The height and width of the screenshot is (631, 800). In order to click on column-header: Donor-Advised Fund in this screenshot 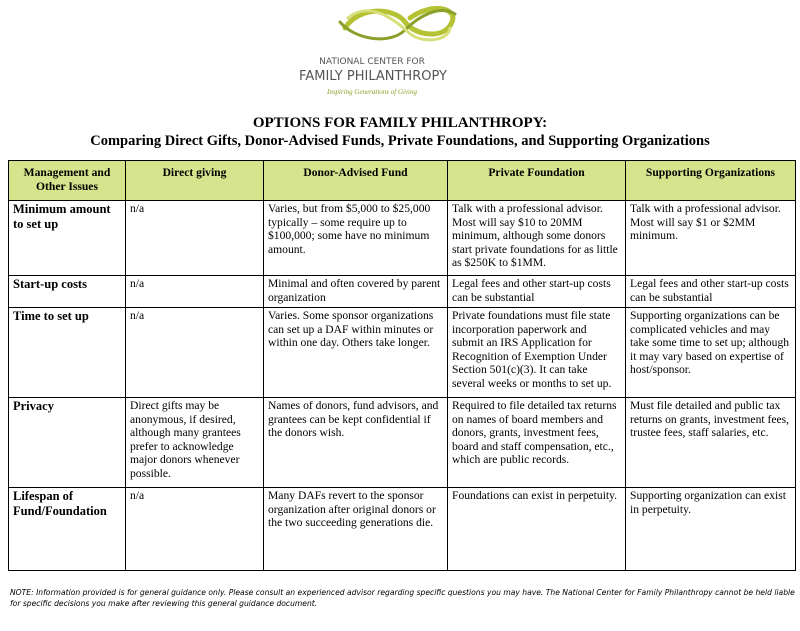, I will do `click(355, 180)`.